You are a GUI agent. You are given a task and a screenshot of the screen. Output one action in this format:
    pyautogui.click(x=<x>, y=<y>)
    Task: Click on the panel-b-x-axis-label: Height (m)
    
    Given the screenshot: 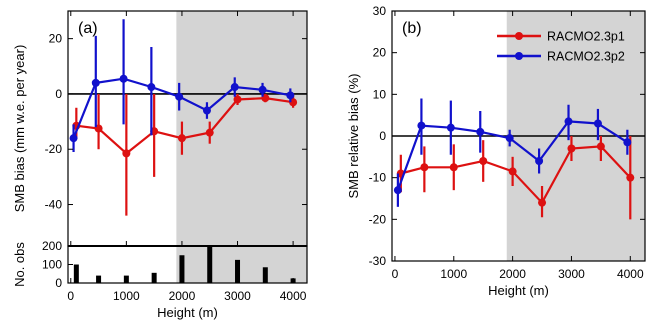 What is the action you would take?
    pyautogui.click(x=518, y=290)
    